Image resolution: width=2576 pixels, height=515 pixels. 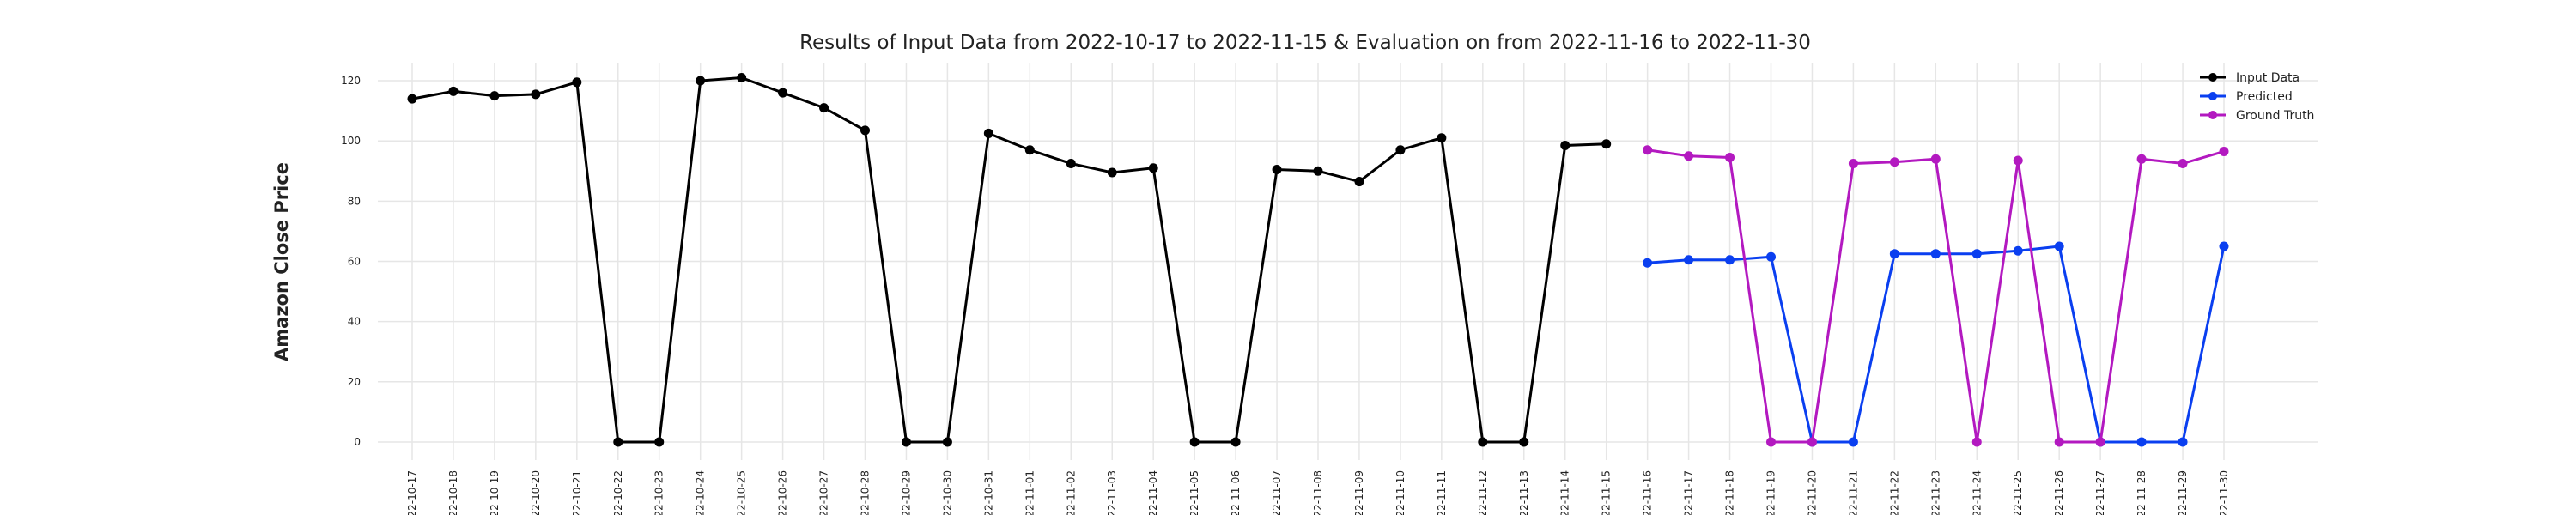 What do you see at coordinates (355, 262) in the screenshot?
I see `y-tick-label: 60` at bounding box center [355, 262].